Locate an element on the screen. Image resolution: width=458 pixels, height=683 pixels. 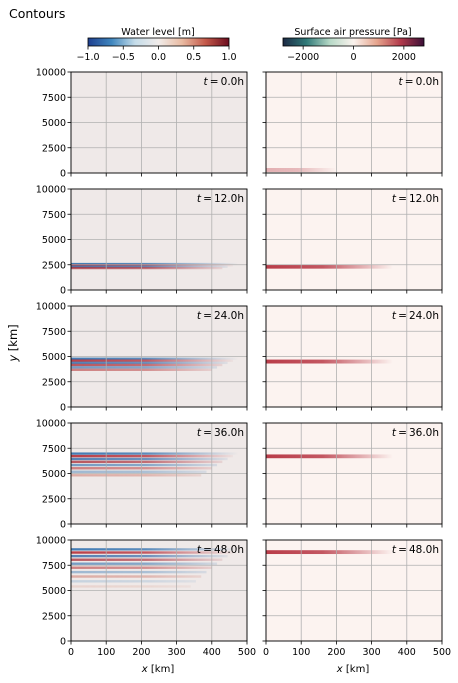
pressure-panel-4: 0 100 200 300 400 500 t = 48.0h is located at coordinates (356, 598).